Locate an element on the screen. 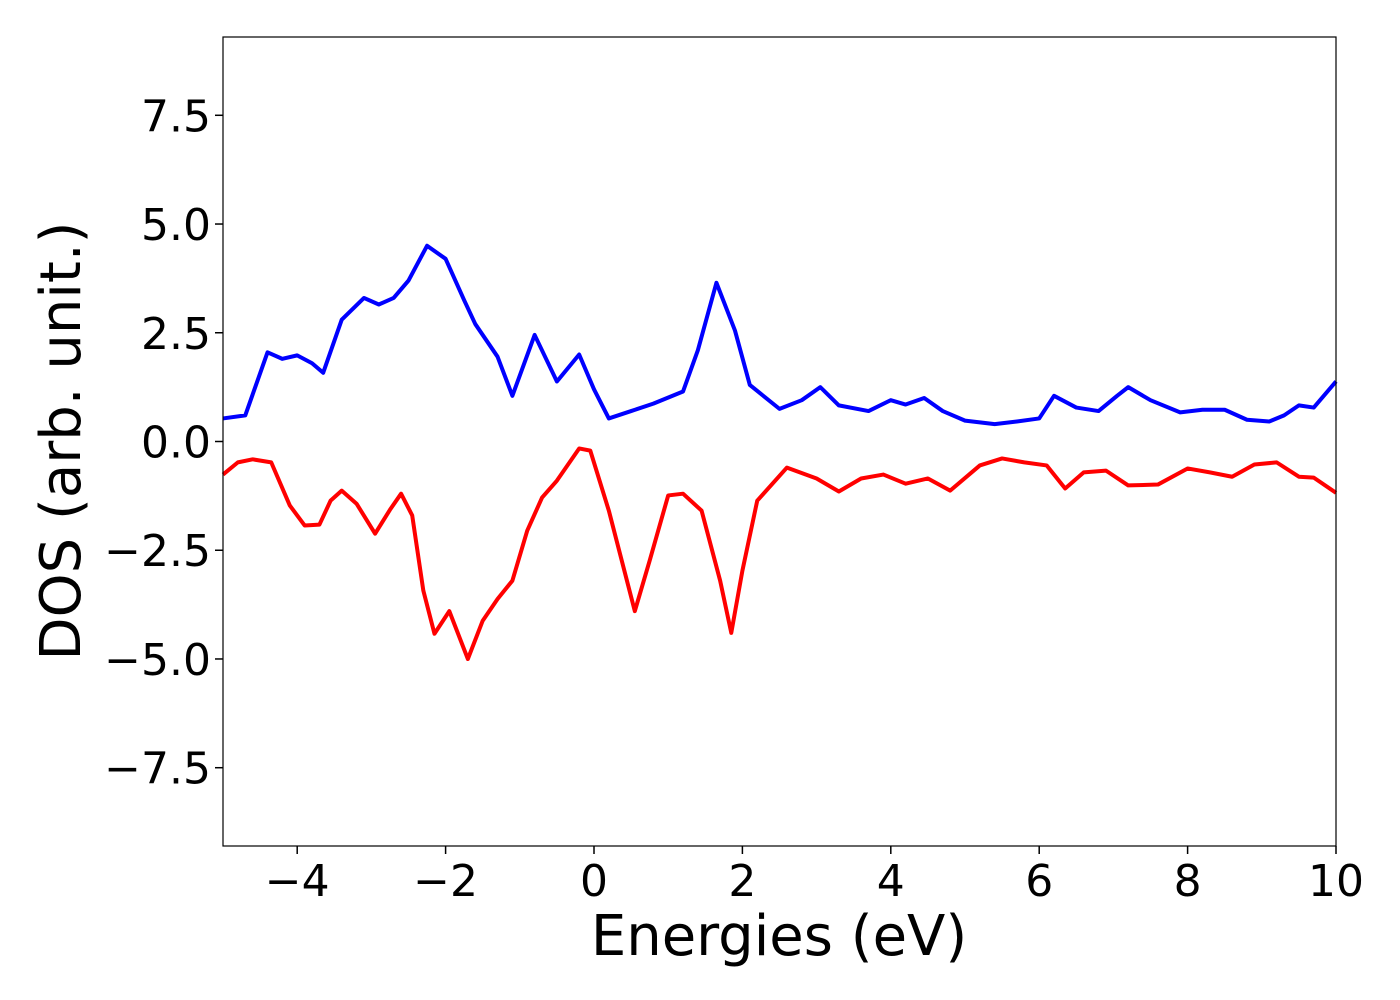  y-axis-label: DOS (arb. unit.) is located at coordinates (61, 440).